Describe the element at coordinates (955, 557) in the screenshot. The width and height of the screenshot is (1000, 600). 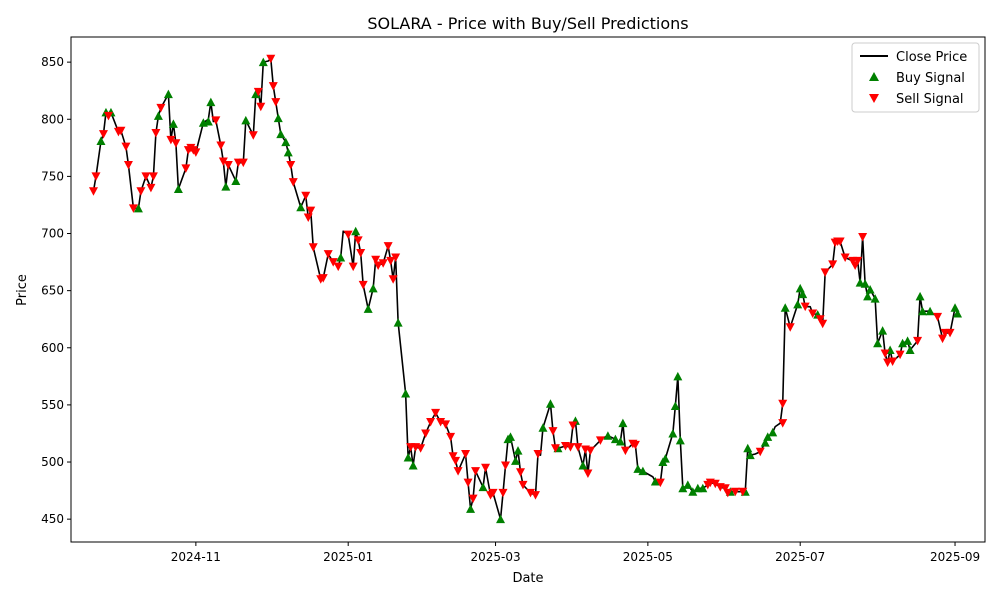
I see `x-tick-label: 2025-09` at that location.